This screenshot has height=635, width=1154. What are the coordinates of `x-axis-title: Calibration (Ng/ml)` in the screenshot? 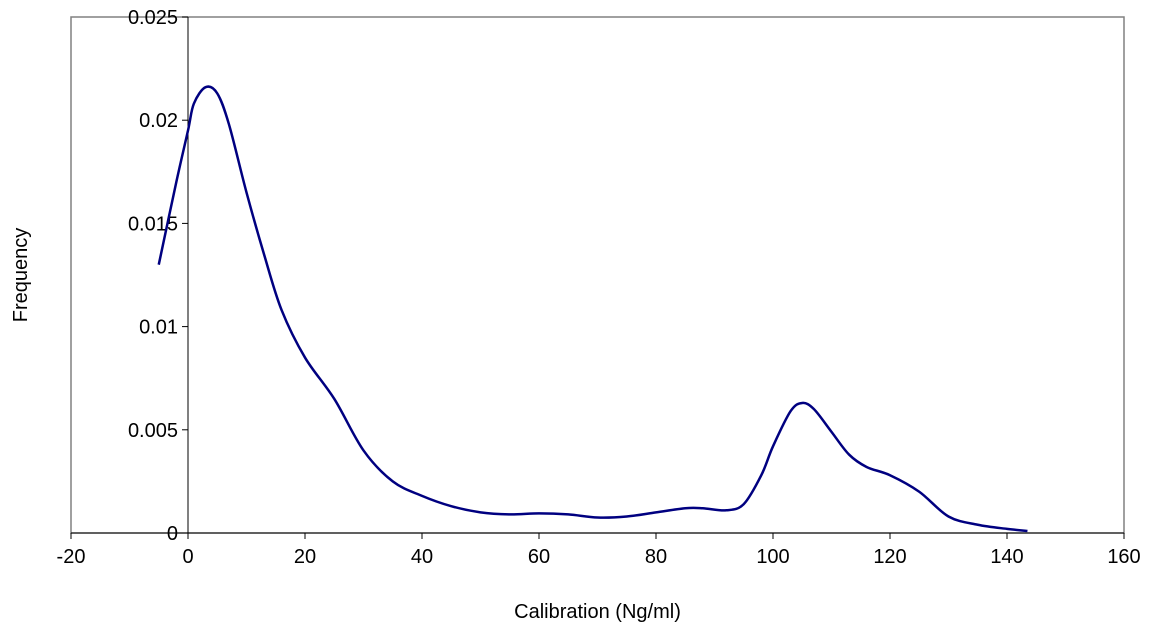 It's located at (597, 612).